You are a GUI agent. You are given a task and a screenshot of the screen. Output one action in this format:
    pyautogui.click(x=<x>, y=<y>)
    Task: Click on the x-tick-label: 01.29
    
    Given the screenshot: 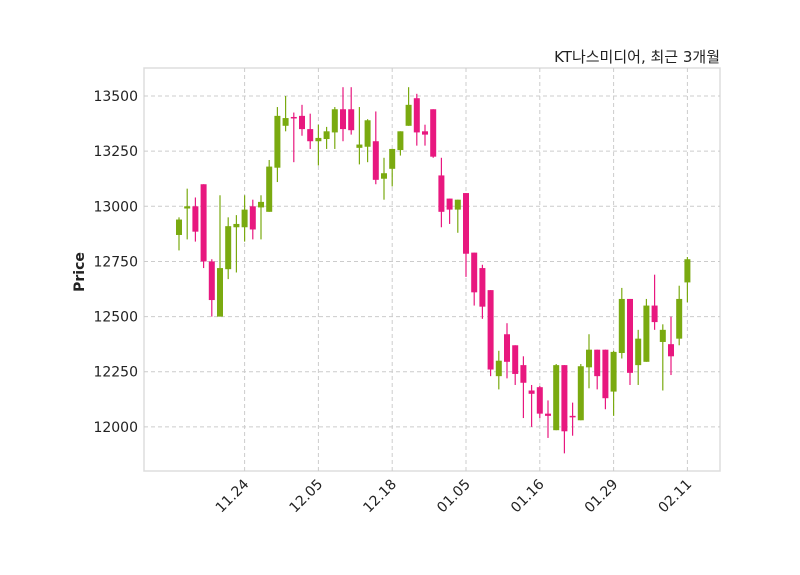 What is the action you would take?
    pyautogui.click(x=602, y=497)
    